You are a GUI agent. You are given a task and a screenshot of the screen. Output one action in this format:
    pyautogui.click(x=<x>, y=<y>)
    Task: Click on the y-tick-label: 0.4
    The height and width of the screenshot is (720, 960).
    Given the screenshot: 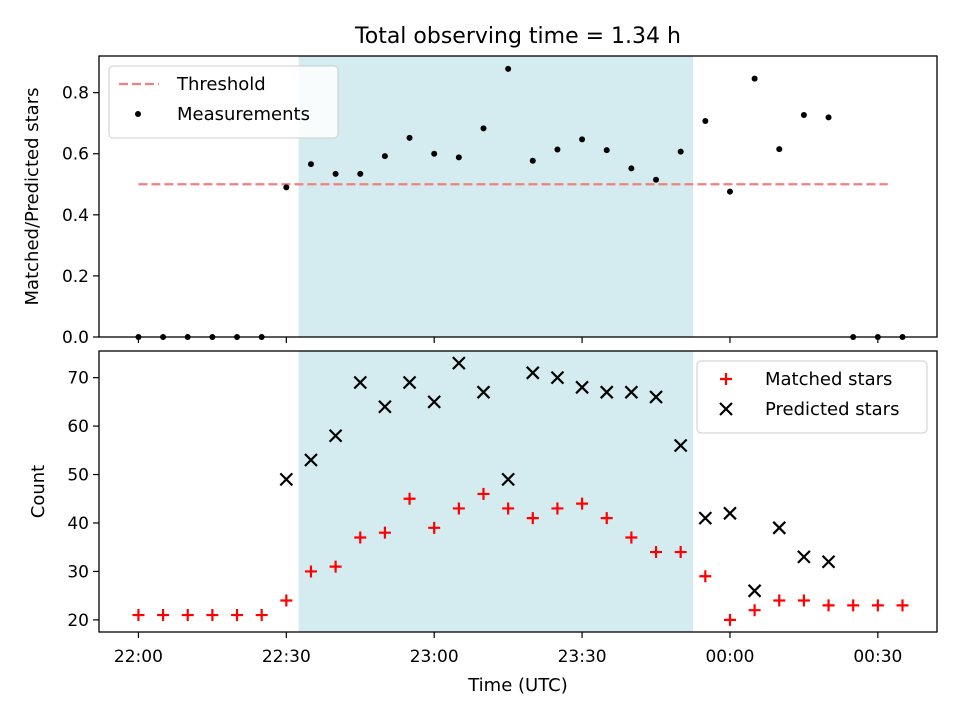 What is the action you would take?
    pyautogui.click(x=75, y=216)
    